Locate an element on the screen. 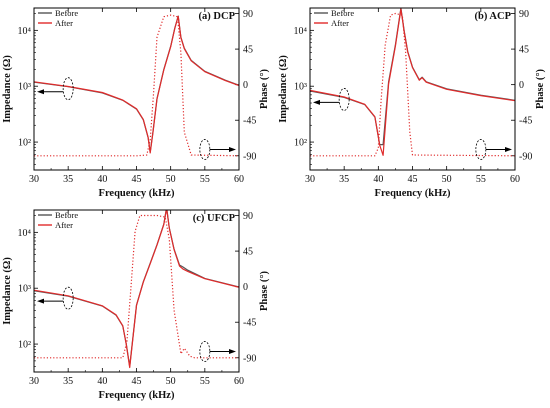 The height and width of the screenshot is (408, 550). panel-title: (b) ACP is located at coordinates (493, 16).